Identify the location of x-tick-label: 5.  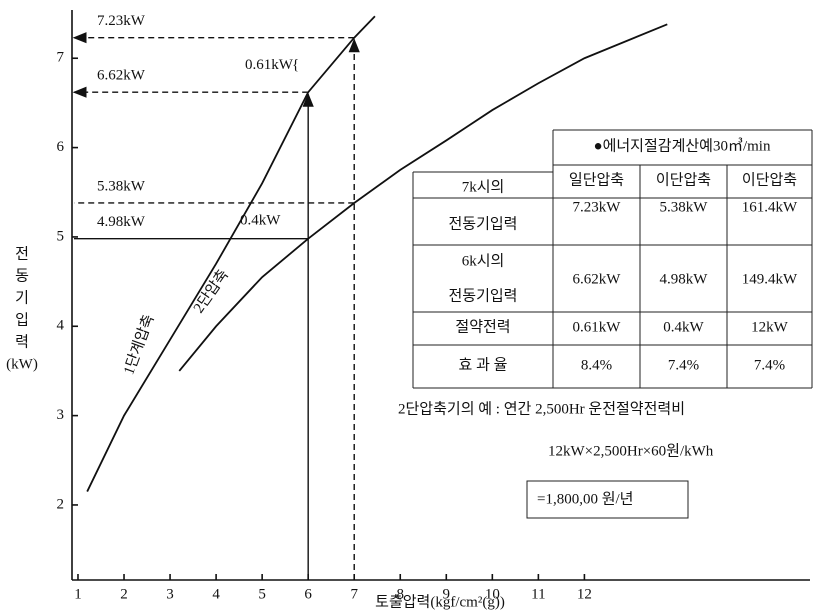
(262, 594).